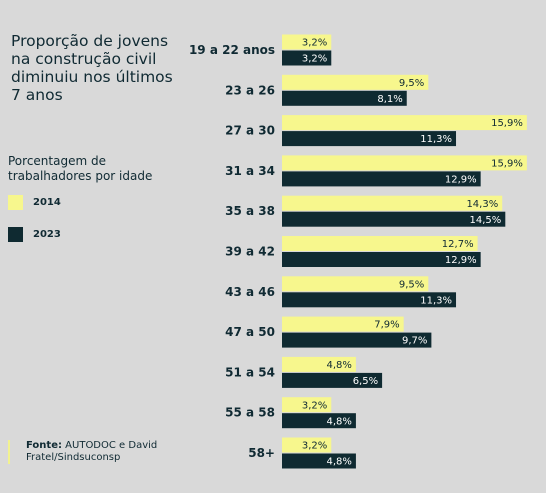  Describe the element at coordinates (314, 446) in the screenshot. I see `value-label-2014-58: 3,2%` at that location.